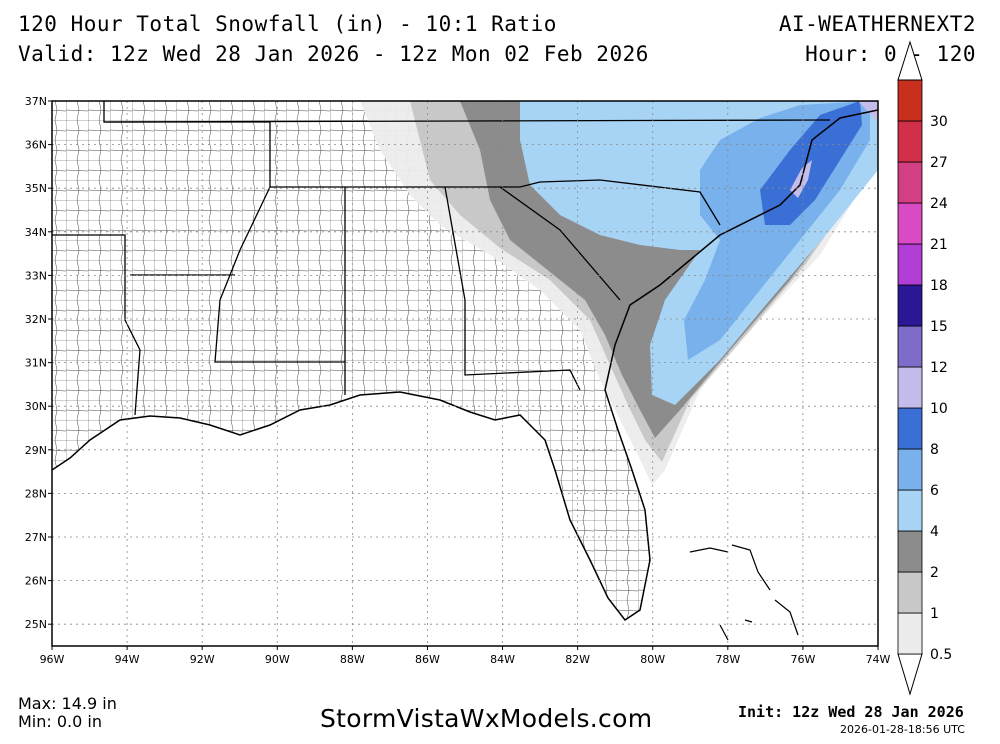 The width and height of the screenshot is (1000, 744). I want to click on colorbar-label: 6, so click(934, 491).